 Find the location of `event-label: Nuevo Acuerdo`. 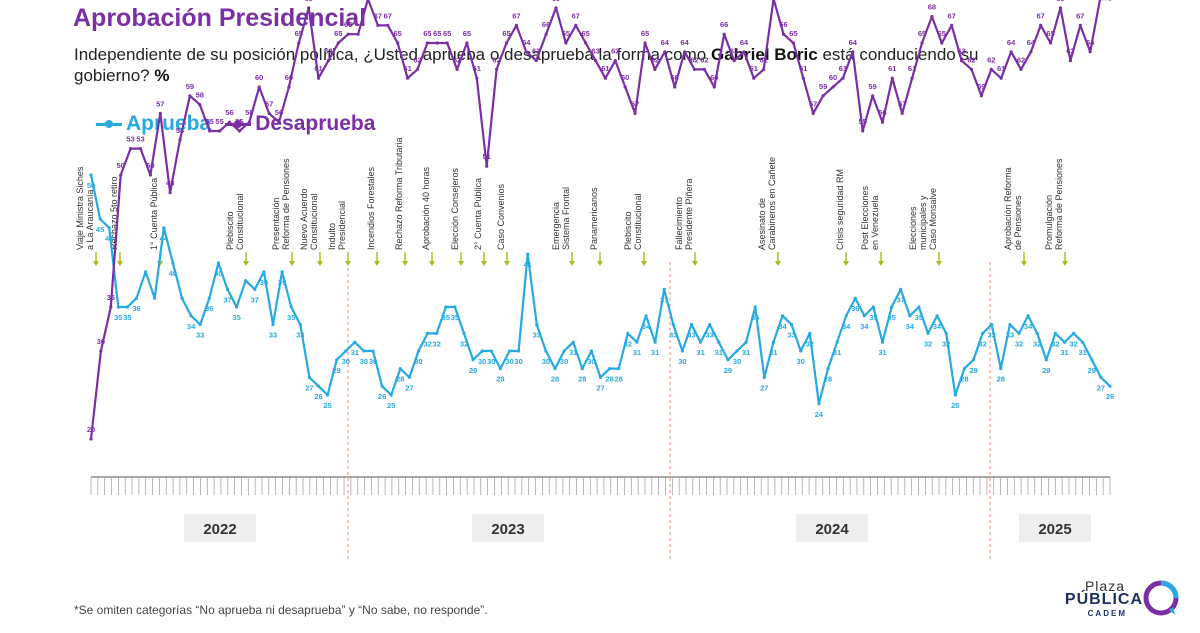

event-label: Nuevo Acuerdo is located at coordinates (304, 219).